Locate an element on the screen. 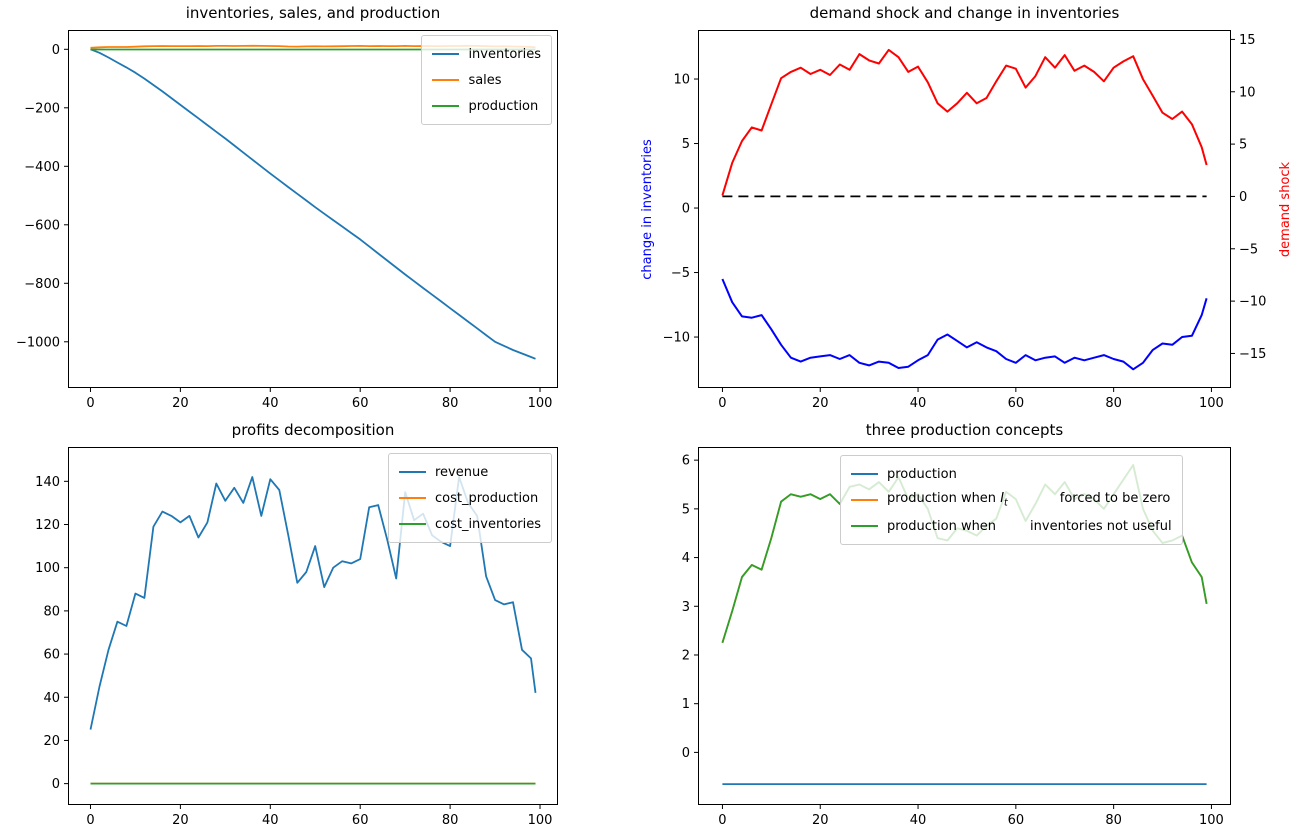 The height and width of the screenshot is (834, 1297). y-tick-label: 2 is located at coordinates (686, 655).